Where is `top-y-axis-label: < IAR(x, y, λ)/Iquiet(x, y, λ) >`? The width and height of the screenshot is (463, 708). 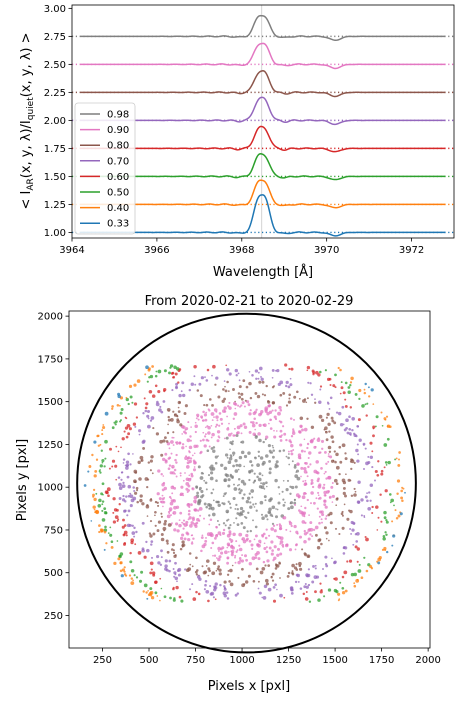 top-y-axis-label: < IAR(x, y, λ)/Iquiet(x, y, λ) > is located at coordinates (27, 120).